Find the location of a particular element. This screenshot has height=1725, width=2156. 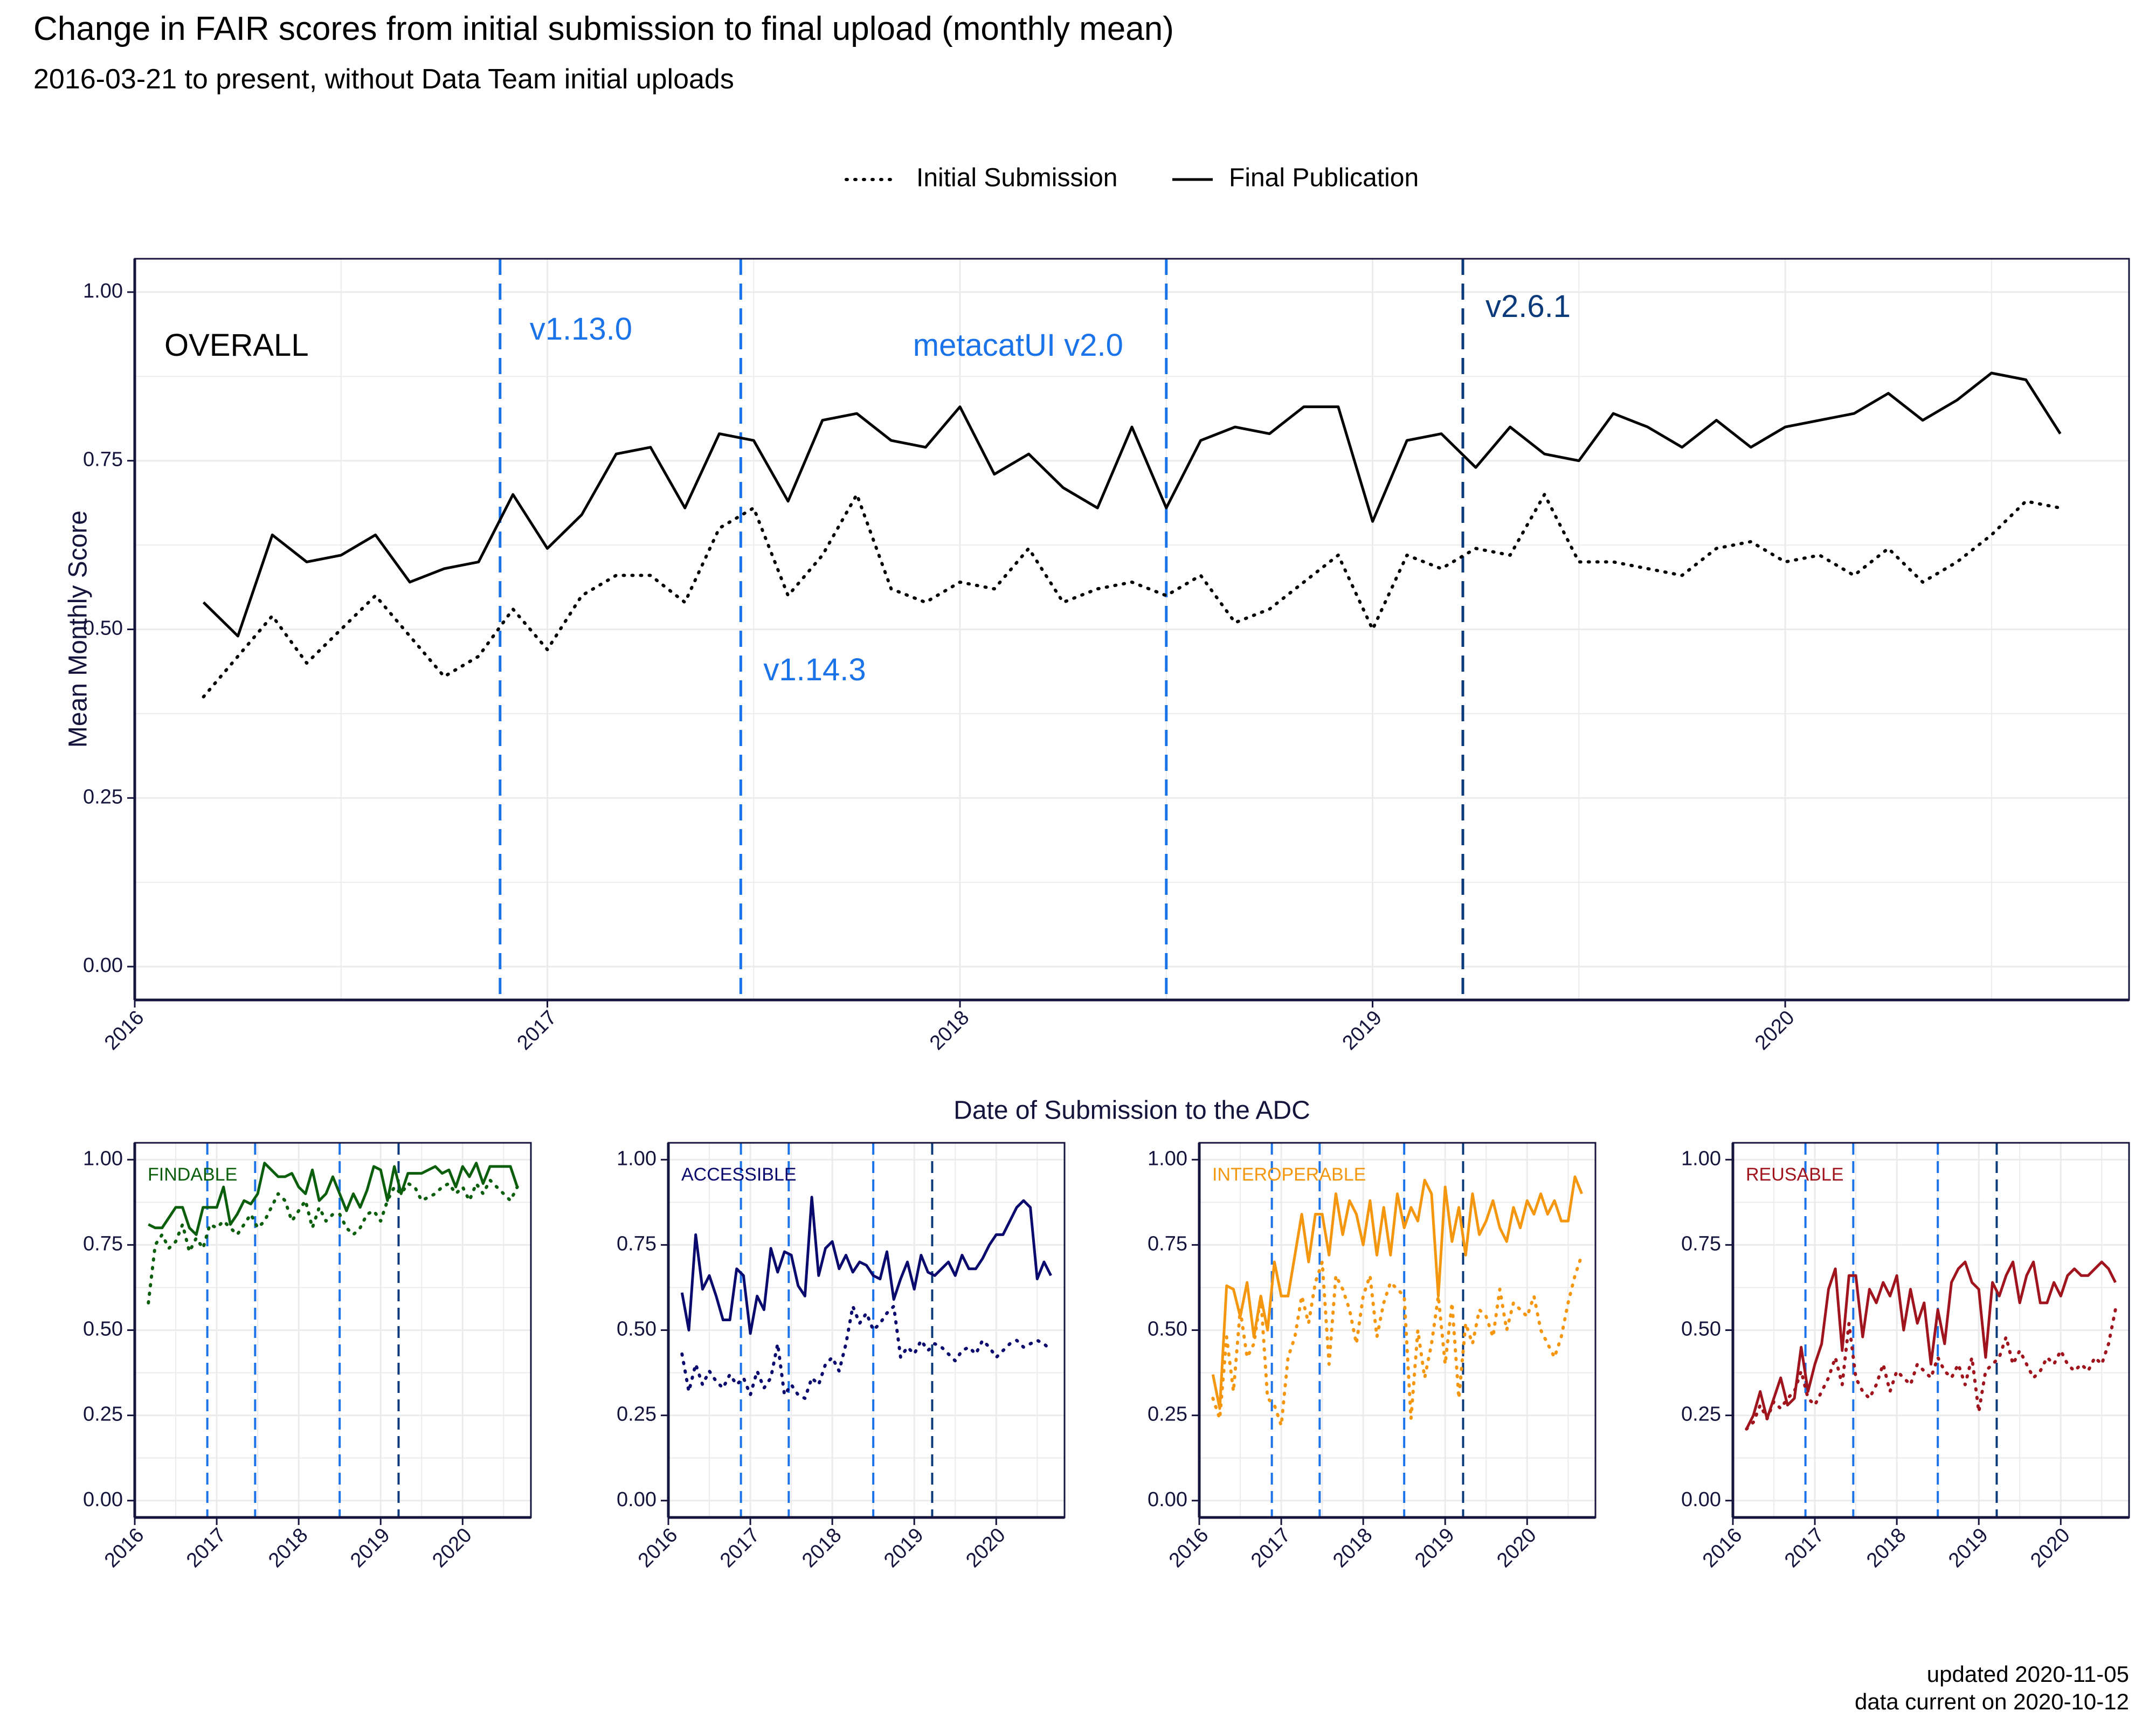

small-1-y-tick-label: 0.75 is located at coordinates (103, 1243).